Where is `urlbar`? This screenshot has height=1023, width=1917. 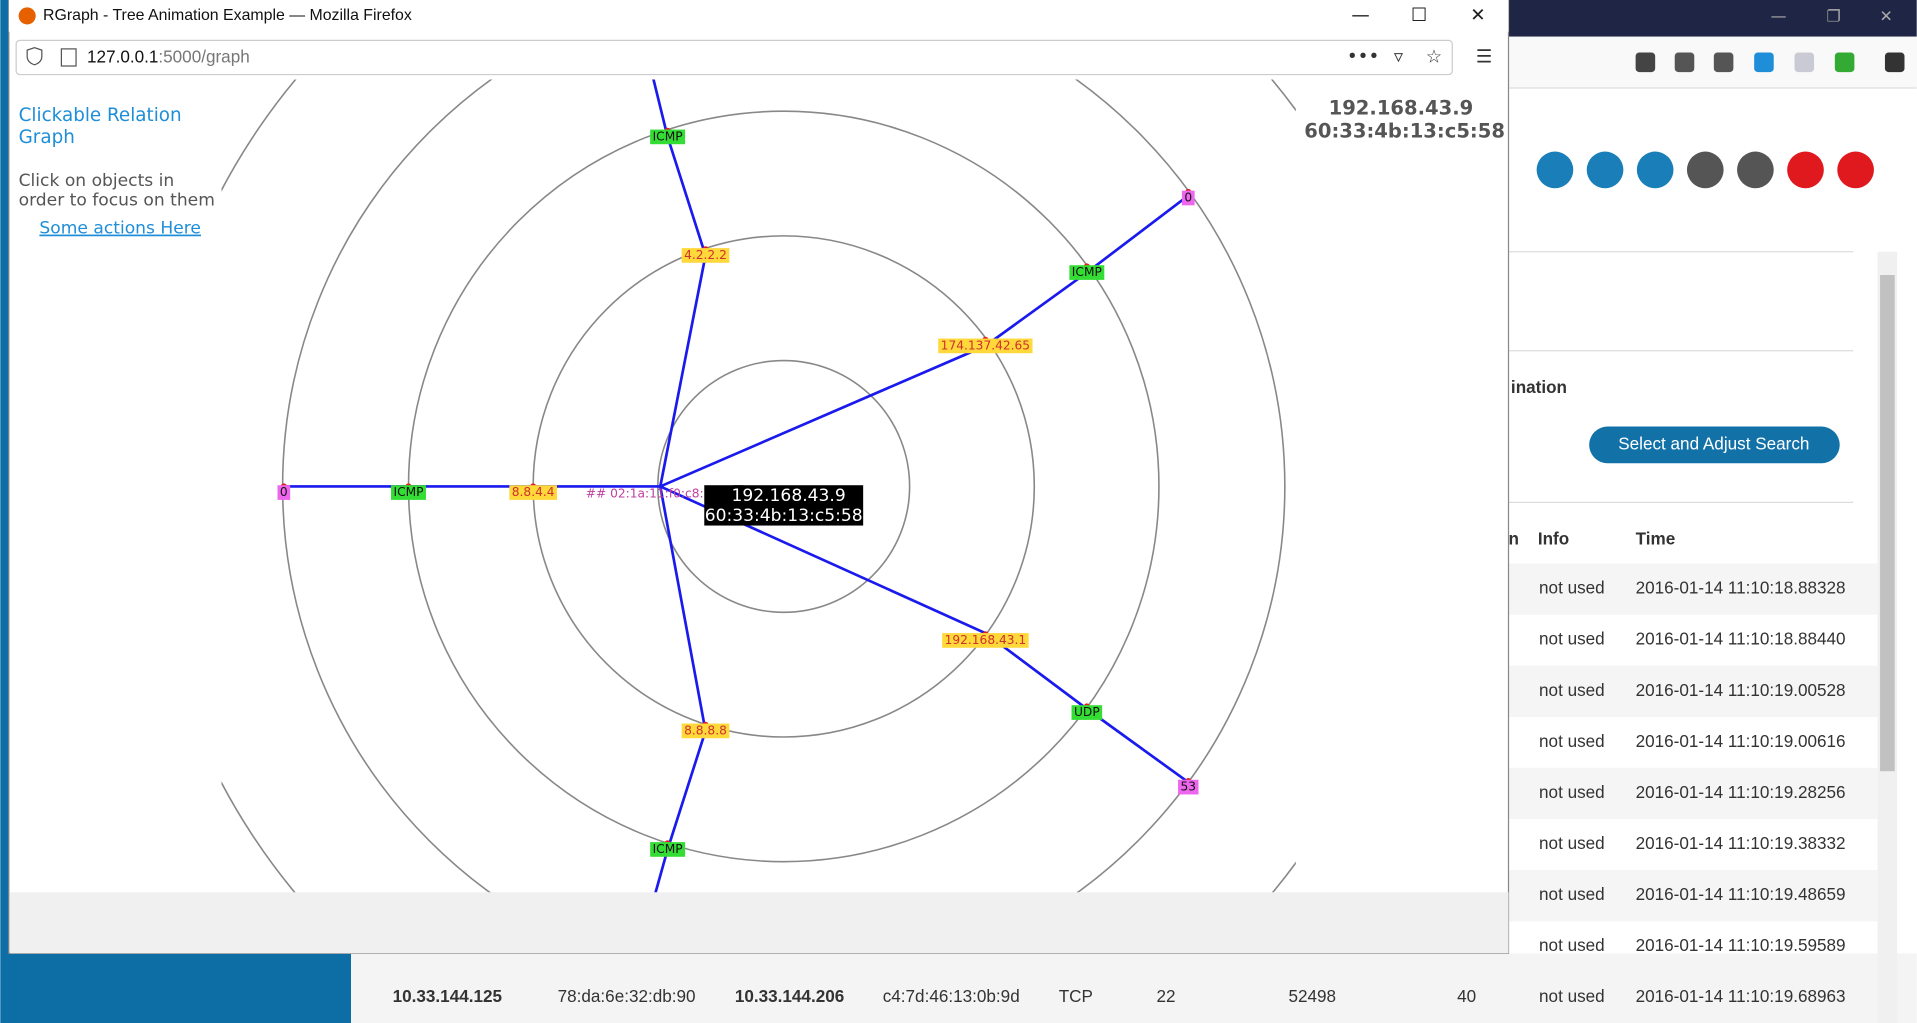 urlbar is located at coordinates (734, 57).